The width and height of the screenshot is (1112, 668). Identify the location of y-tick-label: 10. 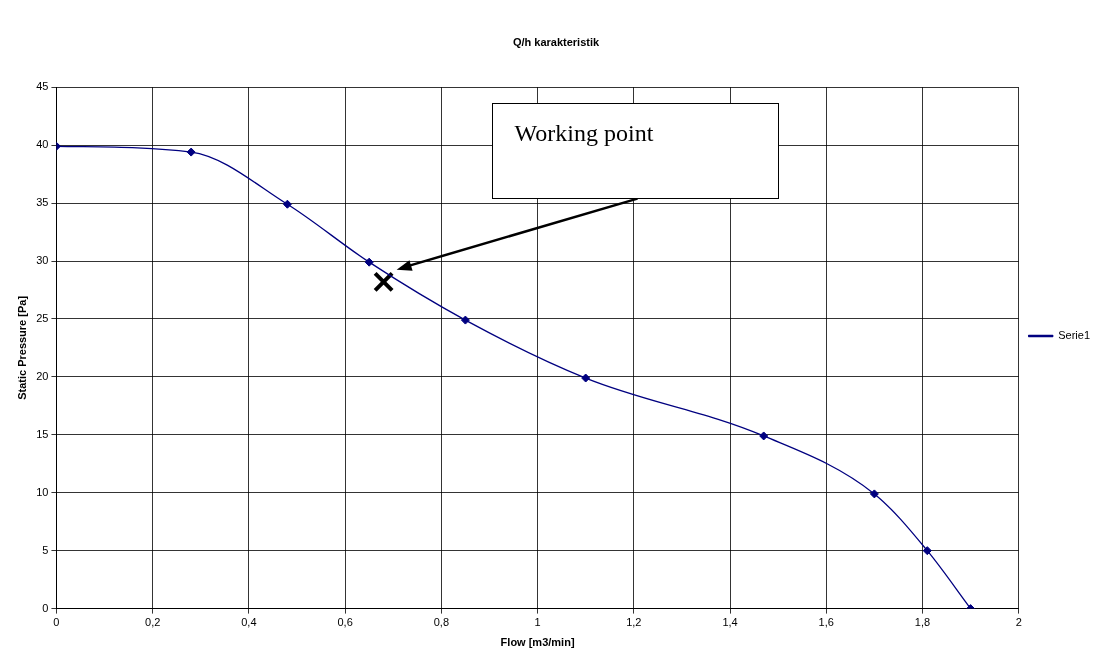
(42, 491).